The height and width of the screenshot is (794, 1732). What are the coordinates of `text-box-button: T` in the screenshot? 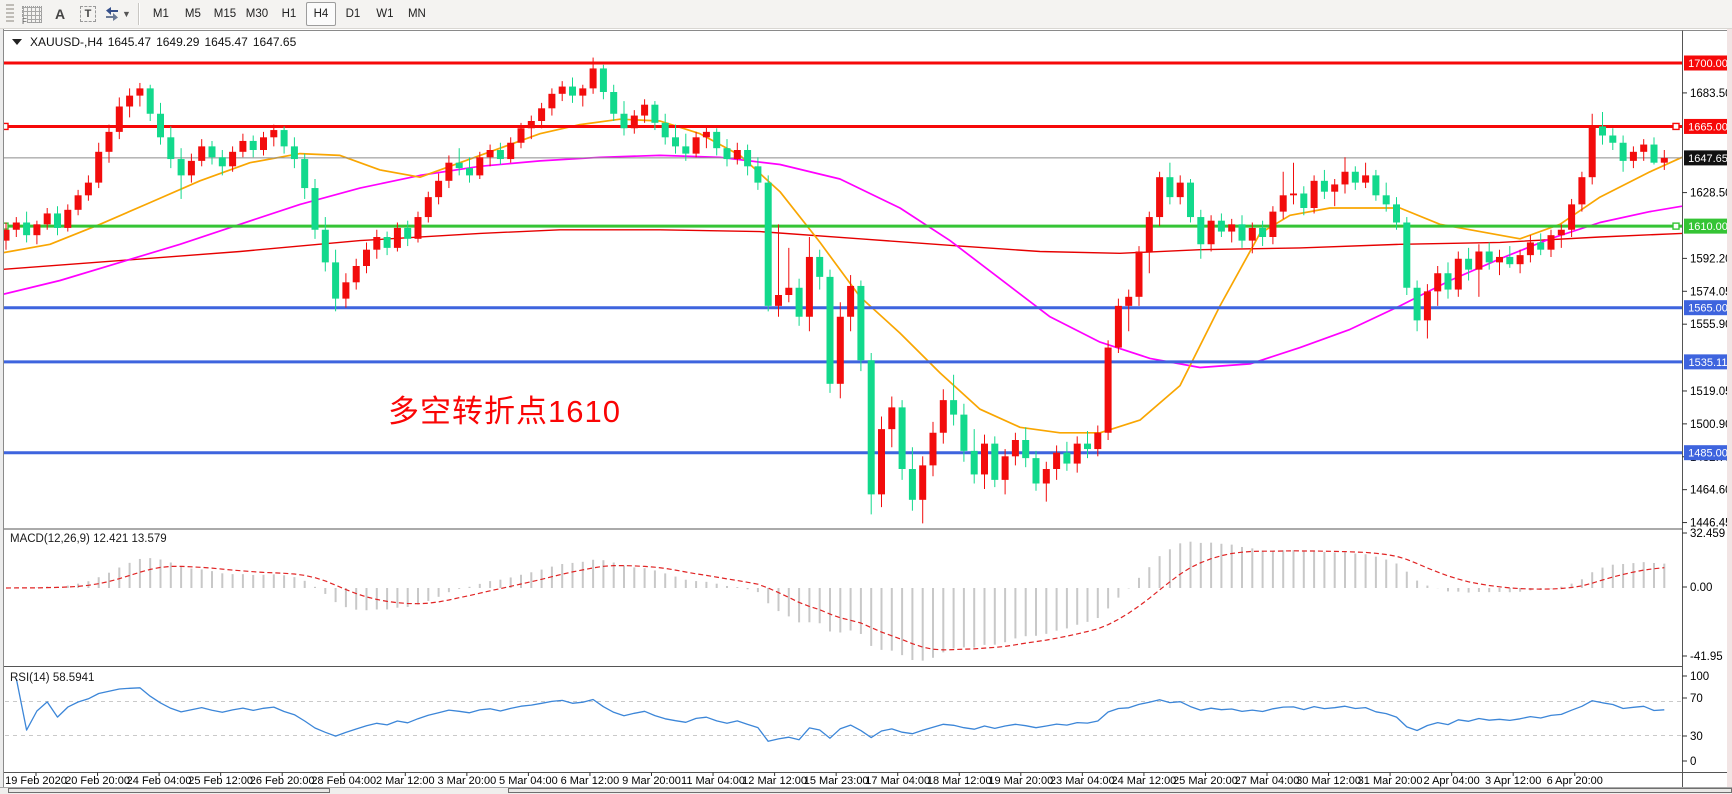 It's located at (88, 14).